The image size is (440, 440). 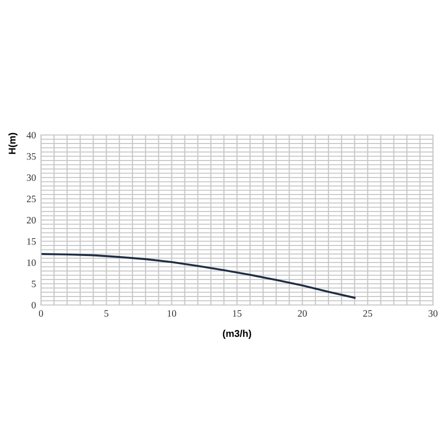 I want to click on x-tick-label: 20, so click(x=302, y=313).